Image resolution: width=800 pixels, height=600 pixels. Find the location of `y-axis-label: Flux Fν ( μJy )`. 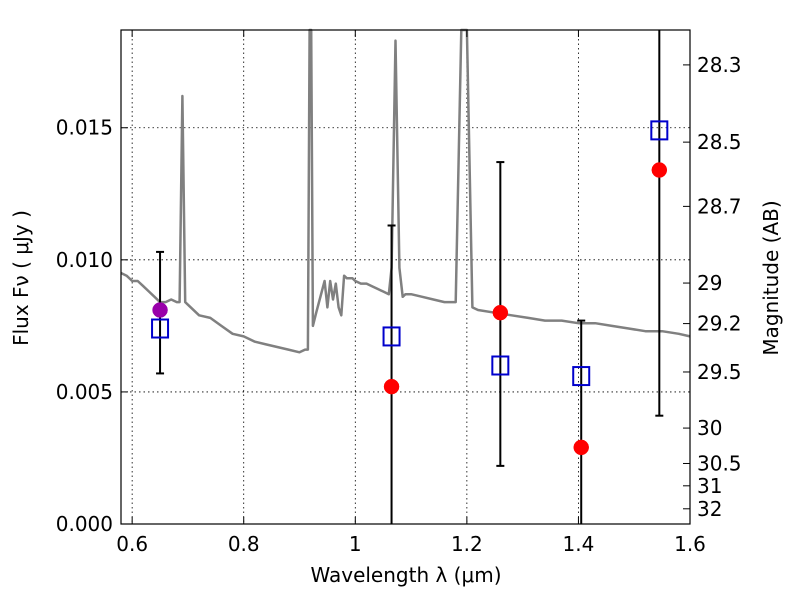

y-axis-label: Flux Fν ( μJy ) is located at coordinates (21, 278).